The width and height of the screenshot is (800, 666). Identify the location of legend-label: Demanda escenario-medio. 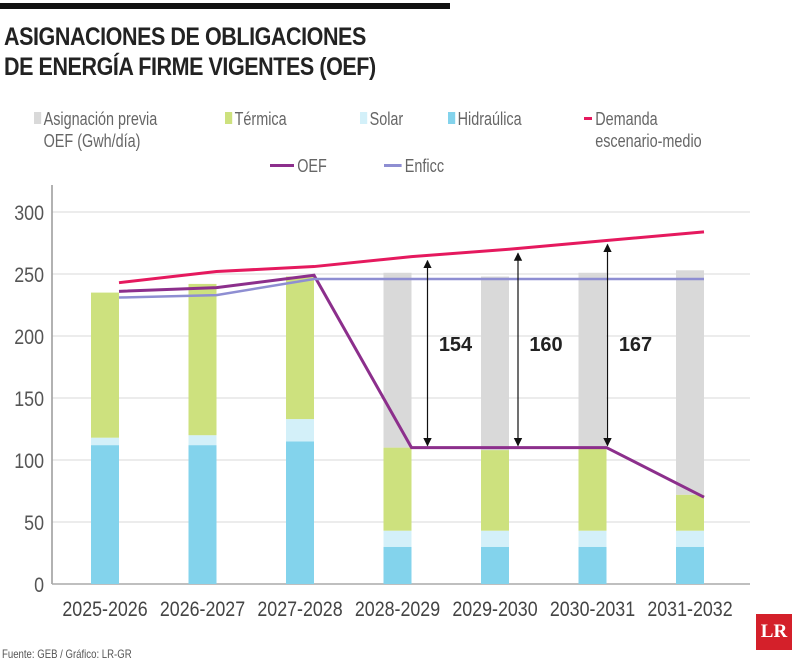
(648, 130).